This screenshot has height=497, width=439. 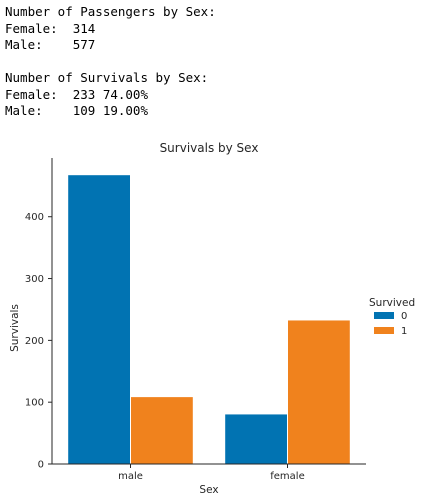 What do you see at coordinates (130, 476) in the screenshot?
I see `x-tick-label: male` at bounding box center [130, 476].